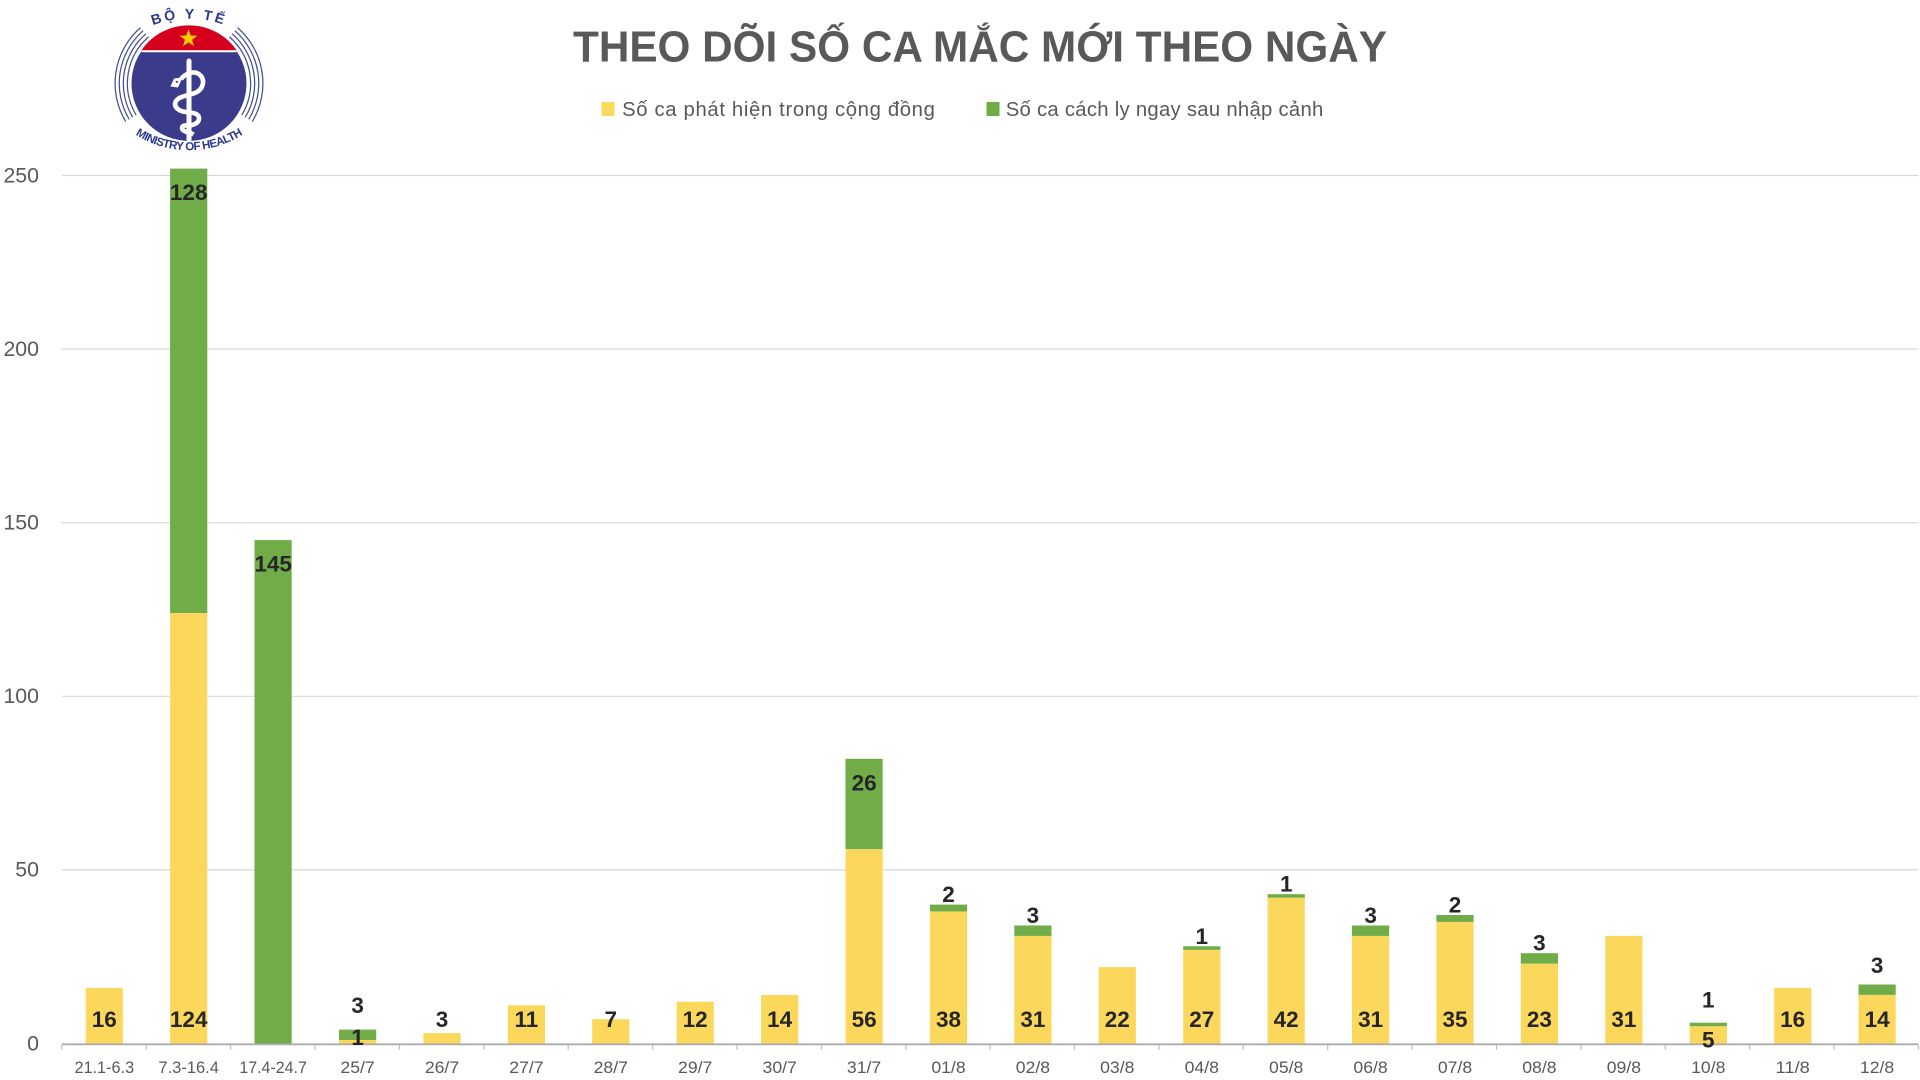  Describe the element at coordinates (980, 46) in the screenshot. I see `svg-text:THEO DÕI SỐ CA MẮC MỚI THEO NG: THEO DÕI SỐ CA MẮC MỚI THEO NGÀY` at that location.